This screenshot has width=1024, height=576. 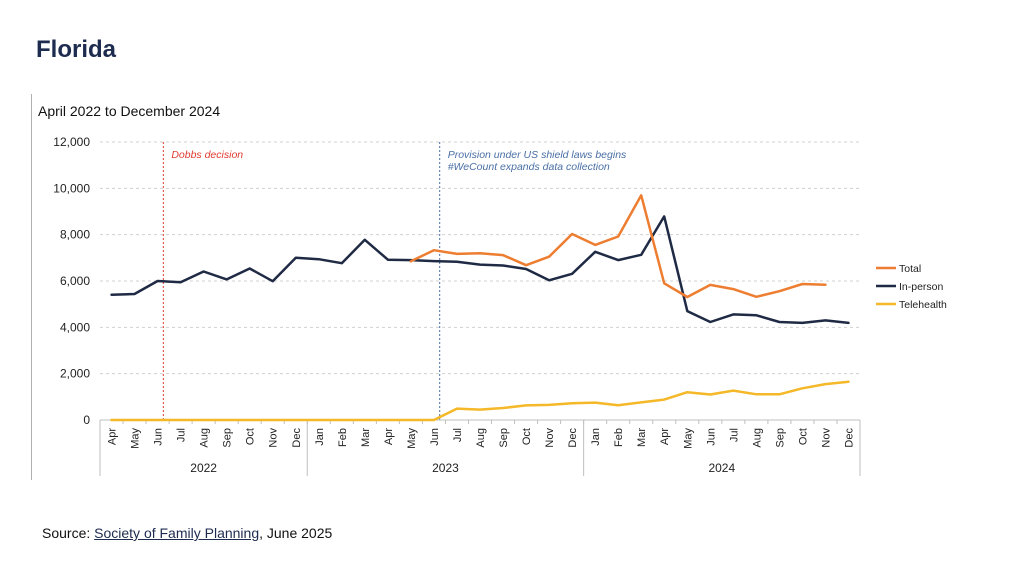 I want to click on y-tick-label: 12,000, so click(x=71, y=142).